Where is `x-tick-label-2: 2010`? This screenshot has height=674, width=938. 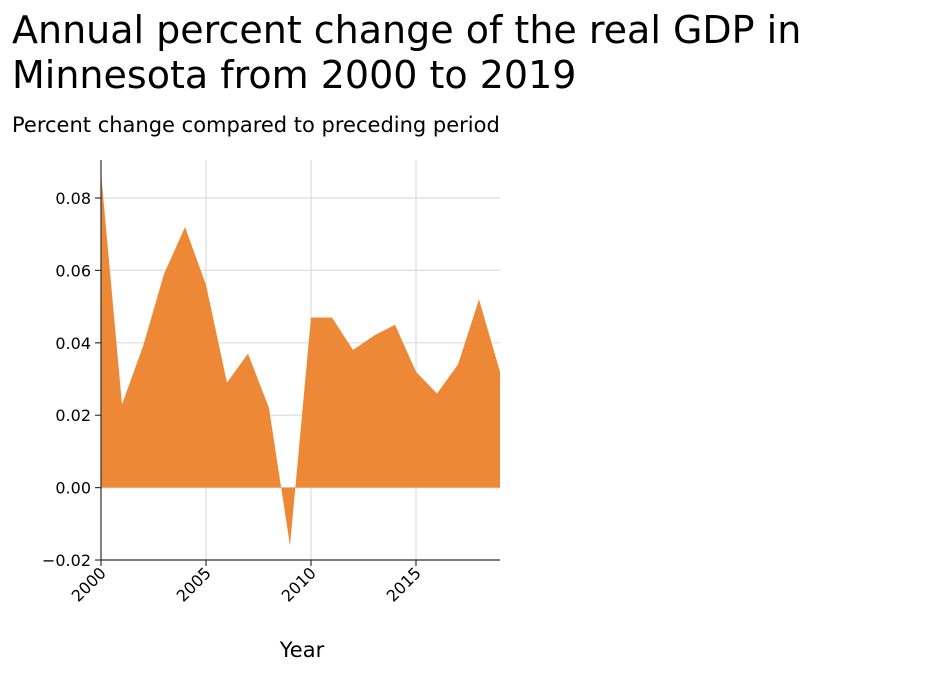 x-tick-label-2: 2010 is located at coordinates (299, 584).